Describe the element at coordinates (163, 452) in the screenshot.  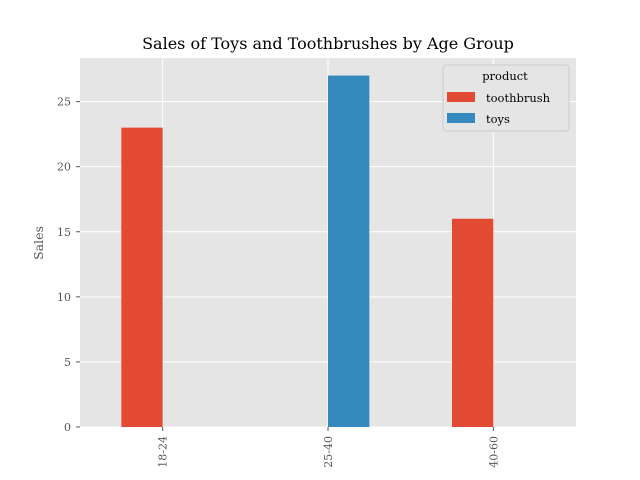
I see `x-tick-label: 18-24` at that location.